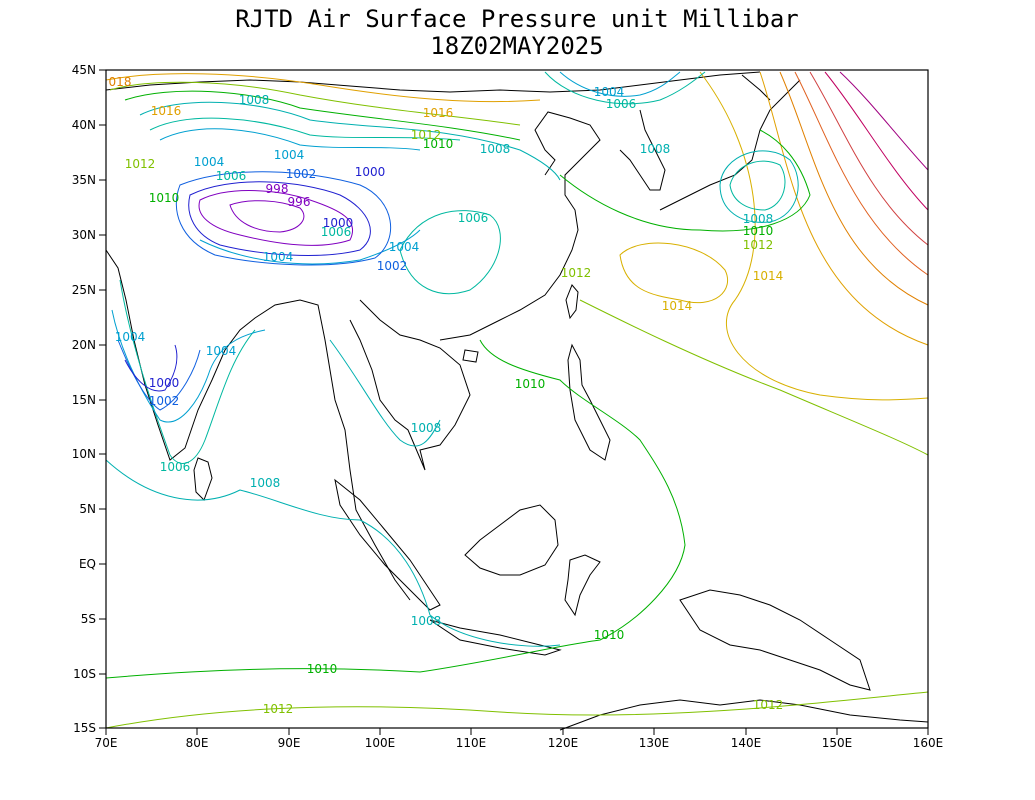  Describe the element at coordinates (258, 425) in the screenshot. I see `coast-india` at that location.